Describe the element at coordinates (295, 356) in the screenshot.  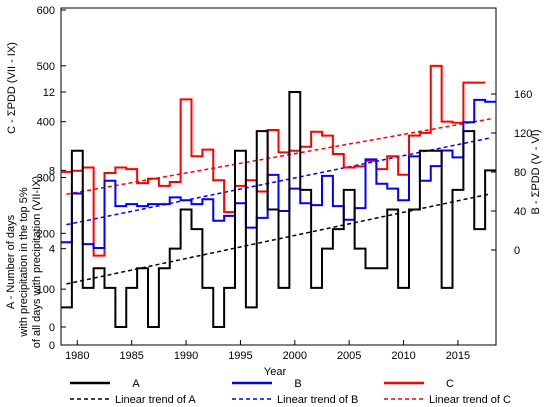
I see `x-tick-label: 2000` at that location.